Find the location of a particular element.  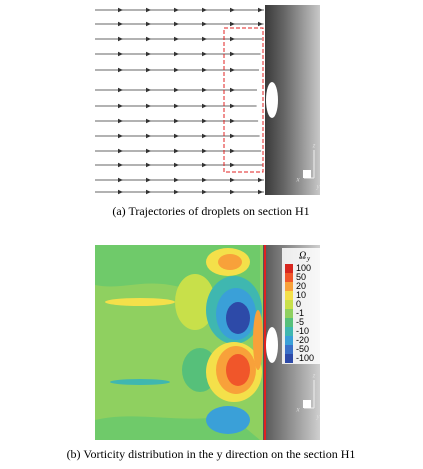

legend-label: 100 is located at coordinates (303, 268).